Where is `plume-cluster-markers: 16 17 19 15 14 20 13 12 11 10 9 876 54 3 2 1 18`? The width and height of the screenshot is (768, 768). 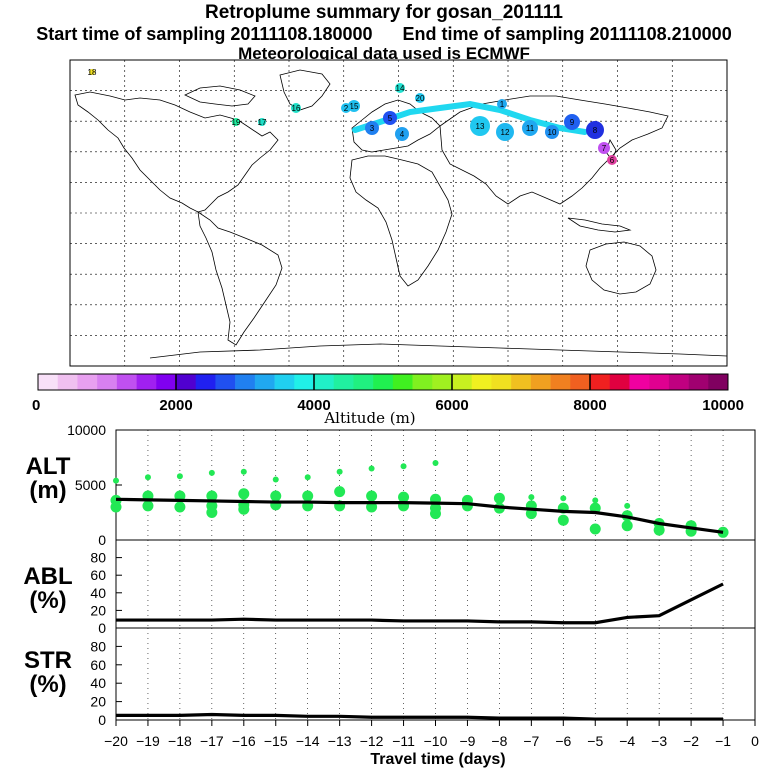
plume-cluster-markers: 16 17 19 15 14 20 13 12 11 10 9 876 54 3 2 1 18 is located at coordinates (352, 116).